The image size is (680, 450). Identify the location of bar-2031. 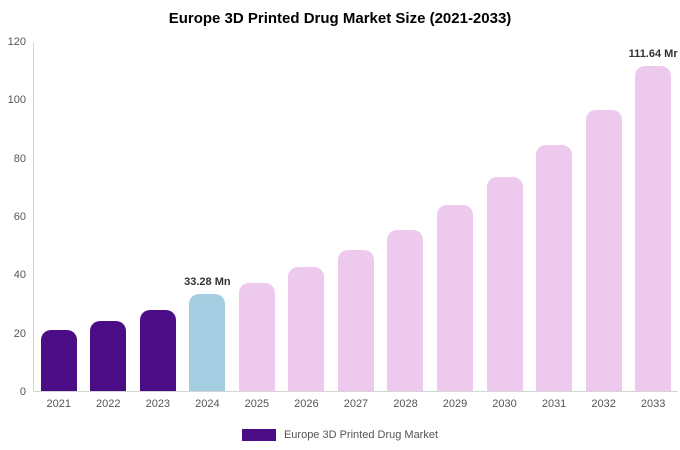
(554, 268).